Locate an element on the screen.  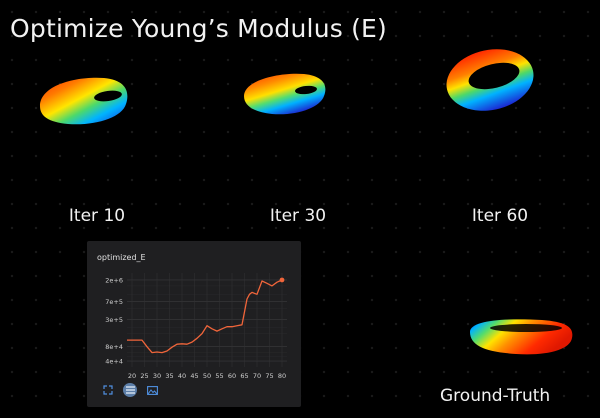
ground-truth-label: Ground-Truth is located at coordinates (495, 396).